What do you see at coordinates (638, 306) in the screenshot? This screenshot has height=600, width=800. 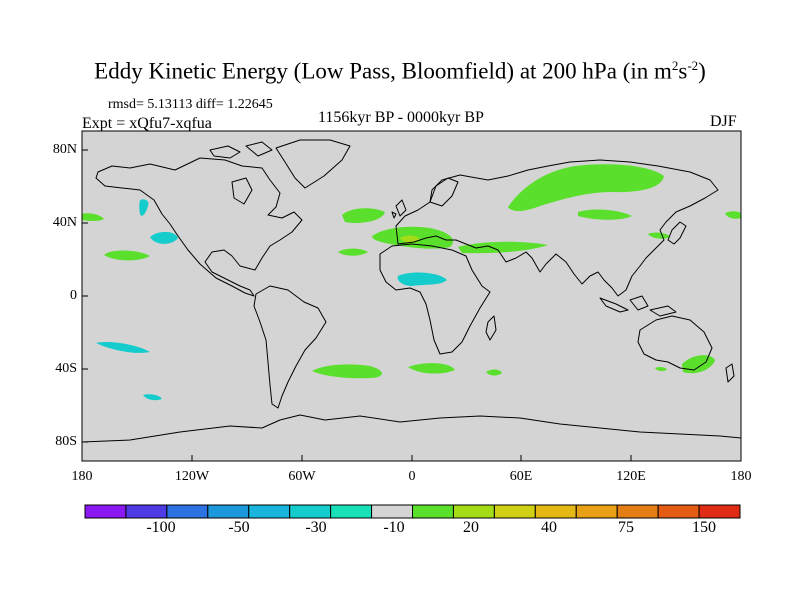 I see `coastline-indonesia` at bounding box center [638, 306].